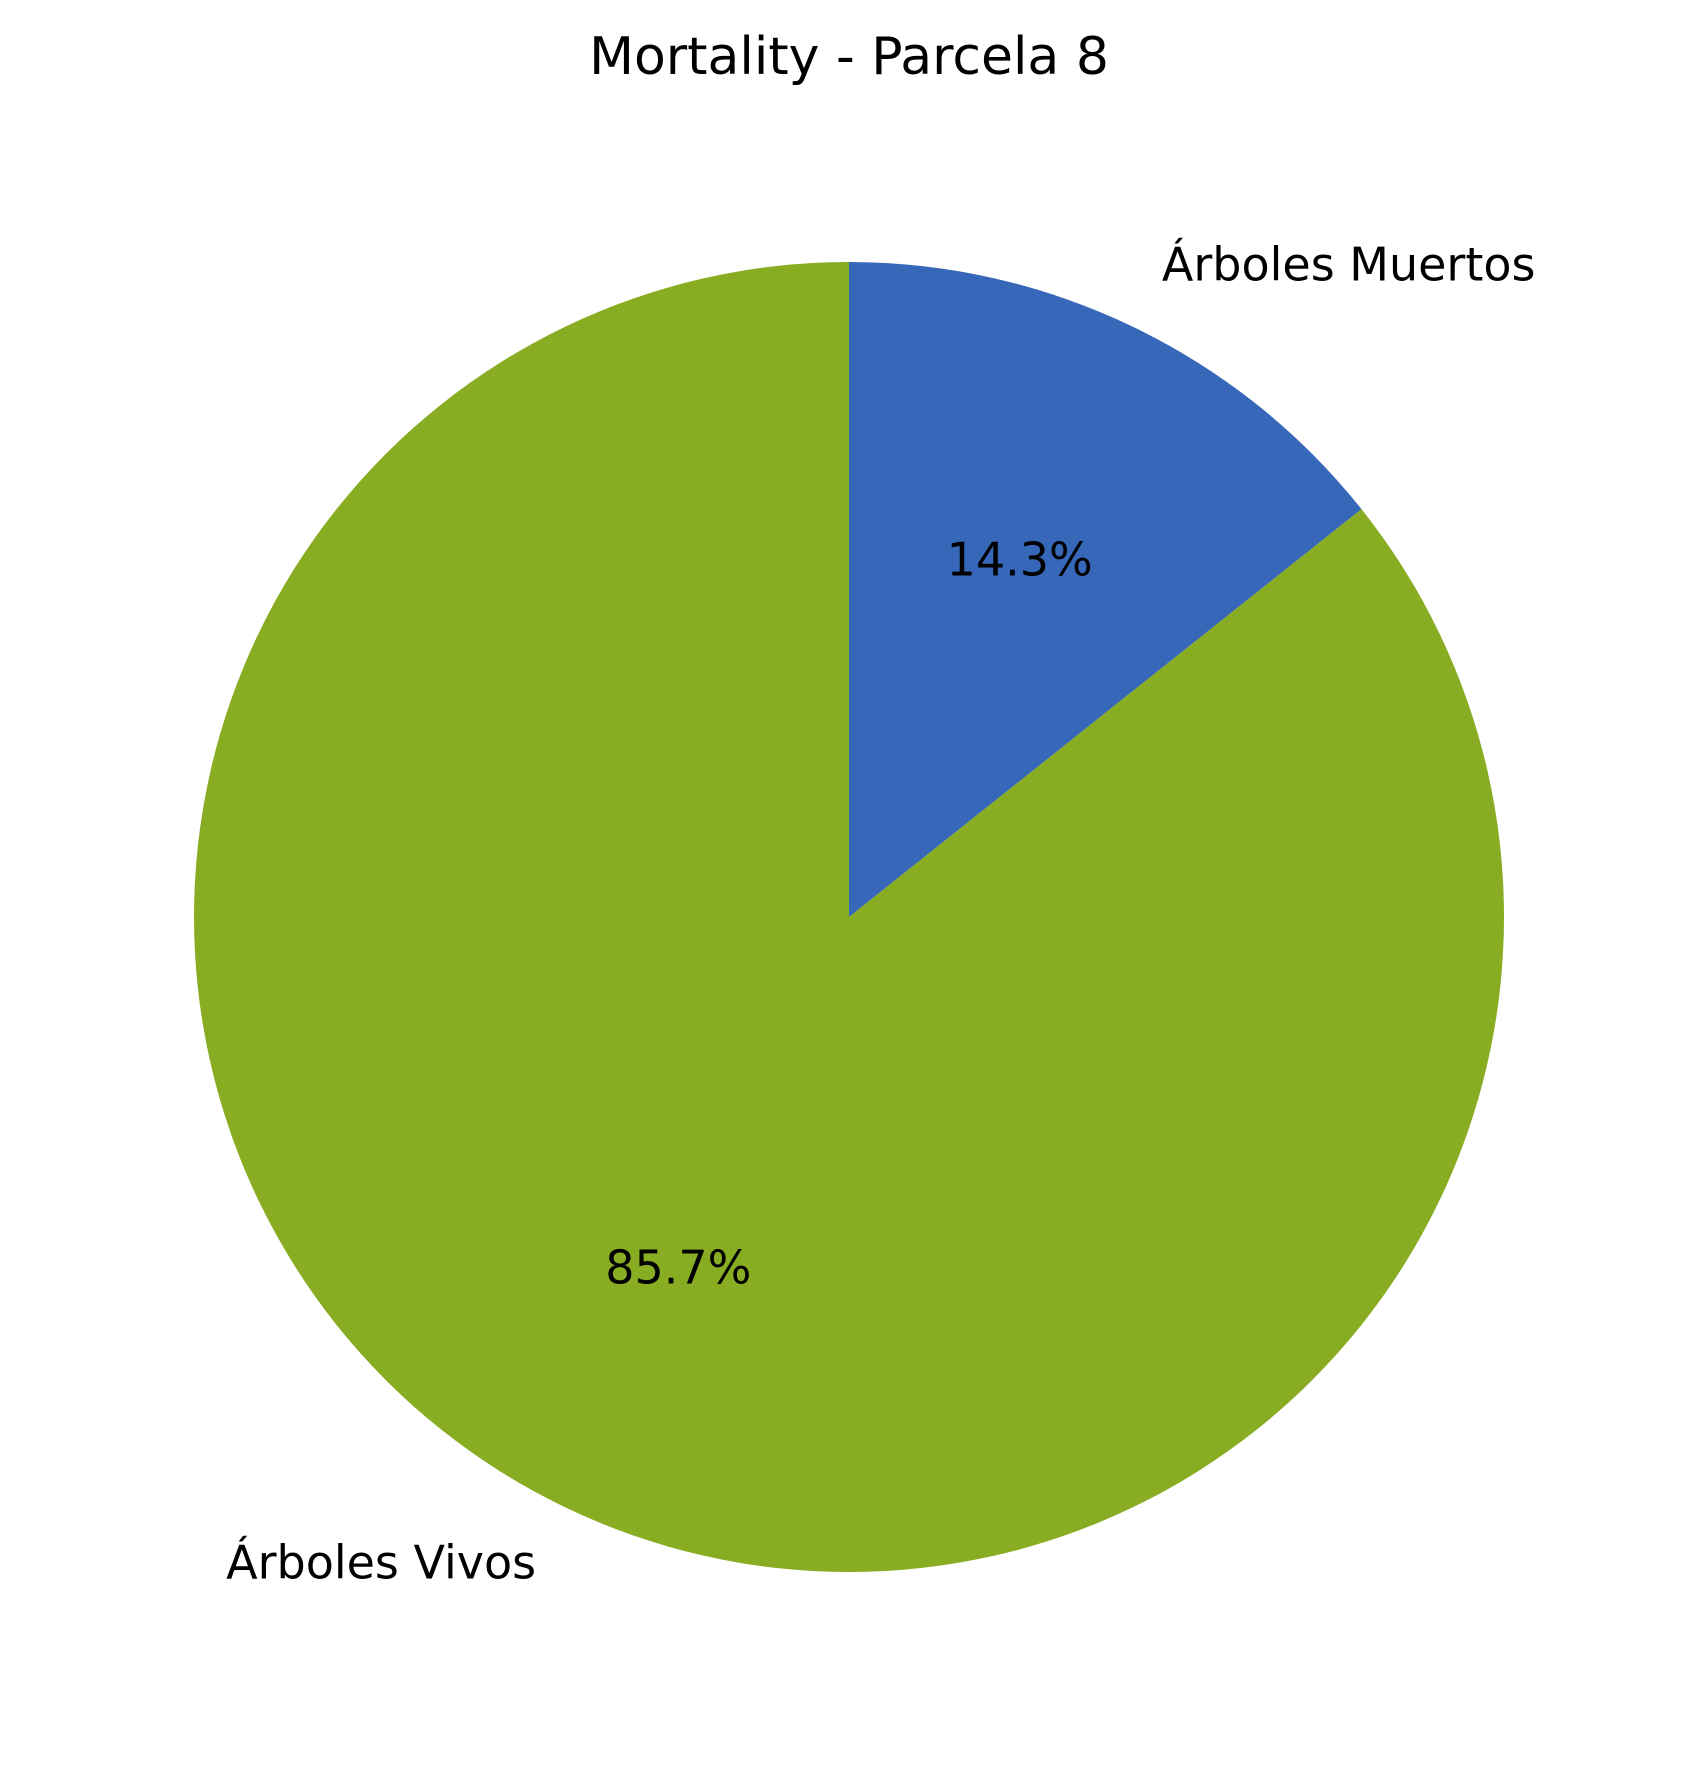  I want to click on slice-label-arboles-vivos: Árboles Vivos, so click(381, 1563).